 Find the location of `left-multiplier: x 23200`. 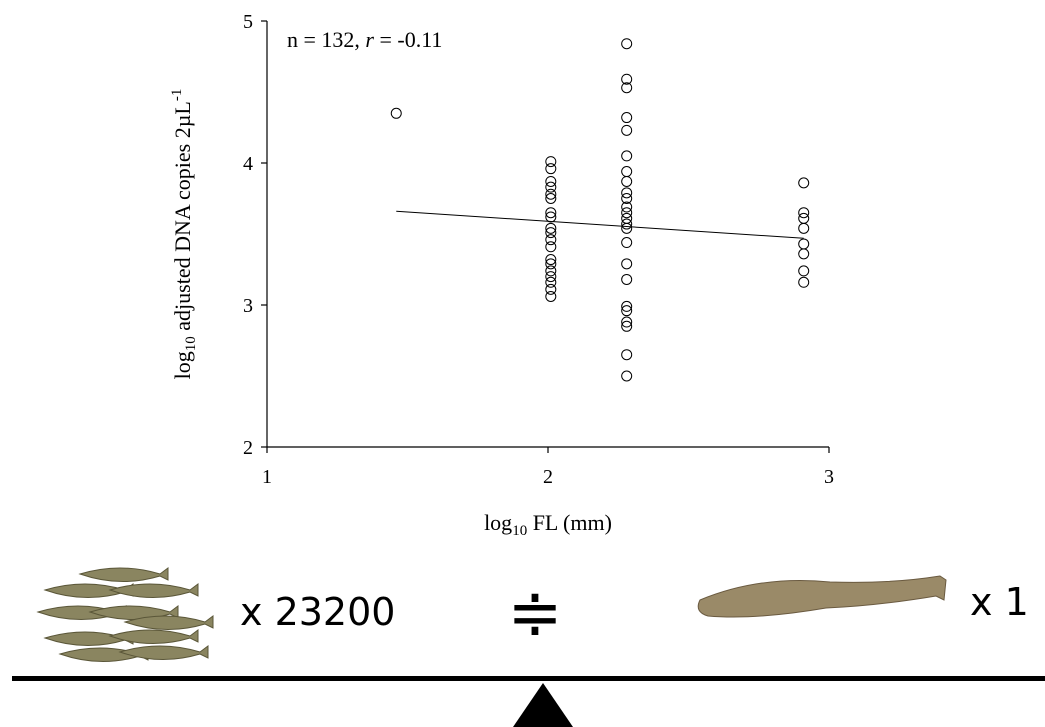

left-multiplier: x 23200 is located at coordinates (317, 612).